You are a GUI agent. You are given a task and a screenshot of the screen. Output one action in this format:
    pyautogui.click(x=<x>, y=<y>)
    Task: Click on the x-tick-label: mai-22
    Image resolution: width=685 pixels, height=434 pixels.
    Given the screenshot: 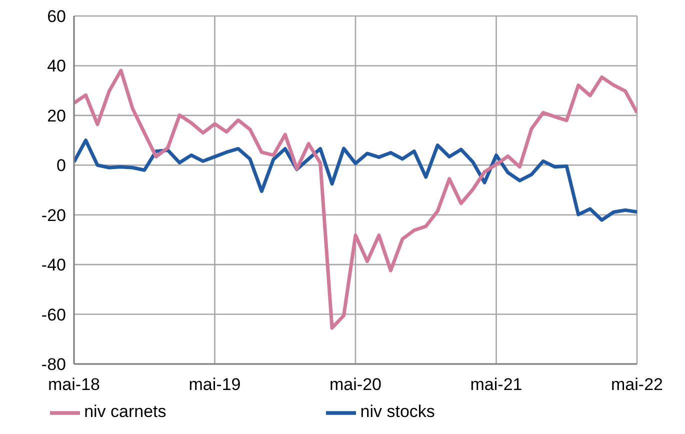 What is the action you would take?
    pyautogui.click(x=637, y=384)
    